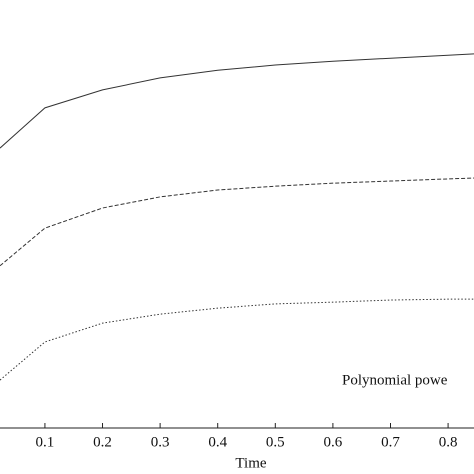 The height and width of the screenshot is (474, 474). Describe the element at coordinates (448, 442) in the screenshot. I see `x-tick-label: 0.8` at that location.